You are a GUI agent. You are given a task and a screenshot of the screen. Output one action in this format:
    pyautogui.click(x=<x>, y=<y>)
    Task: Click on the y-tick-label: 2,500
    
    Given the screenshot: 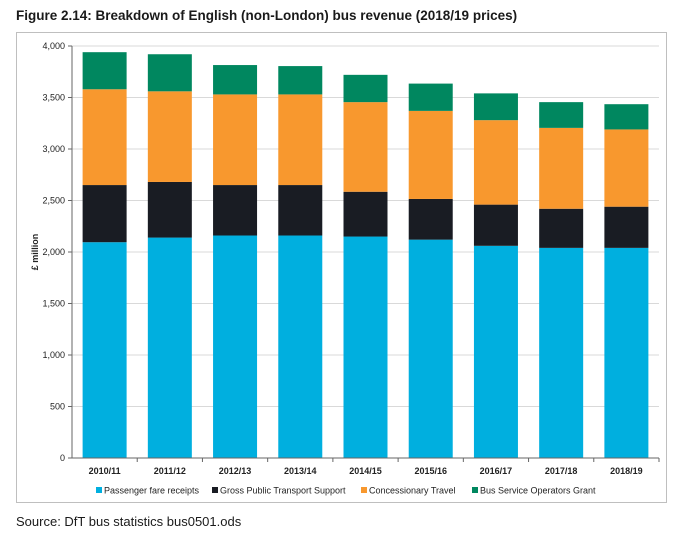 What is the action you would take?
    pyautogui.click(x=53, y=201)
    